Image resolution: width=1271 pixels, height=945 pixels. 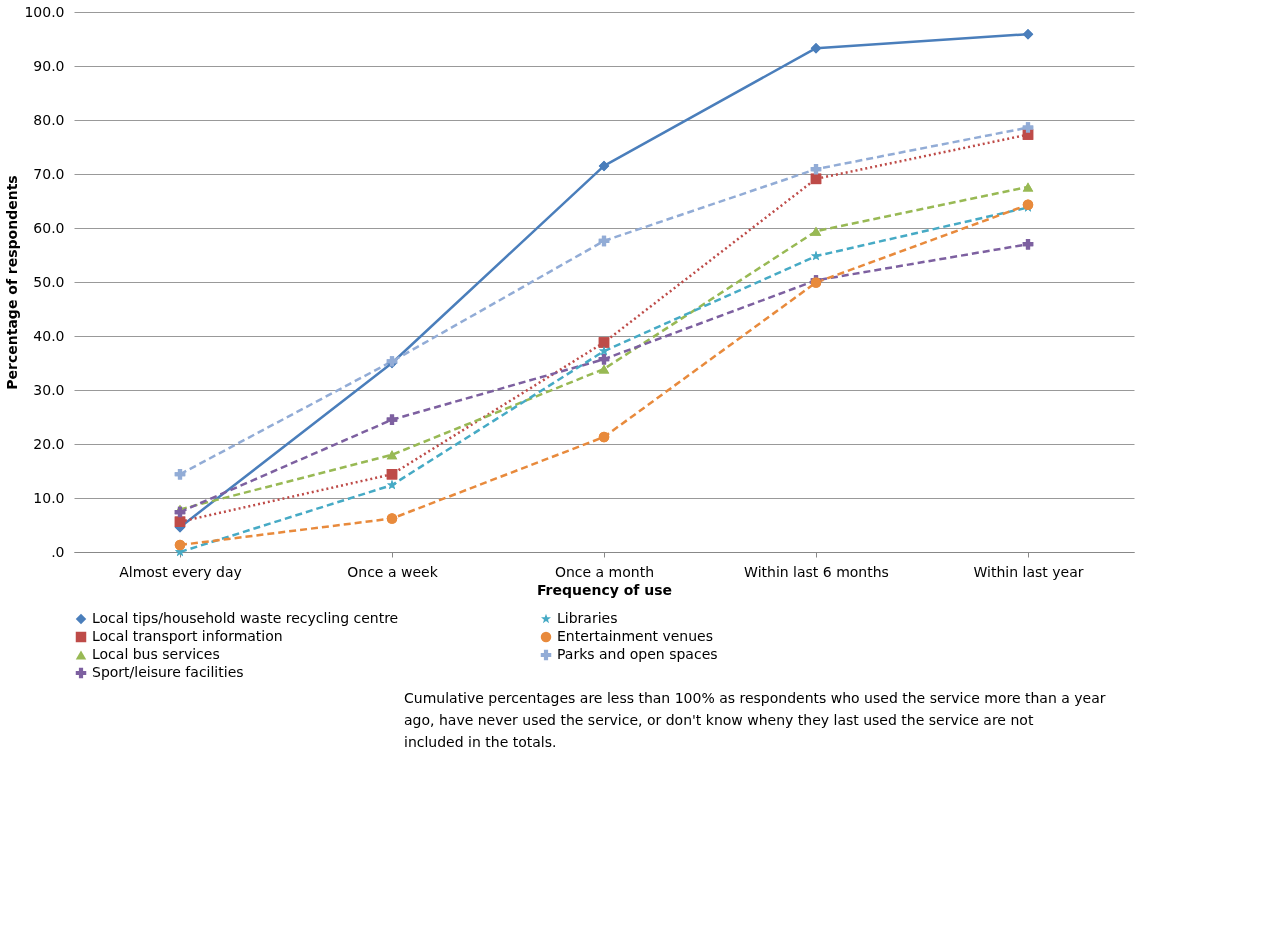 What do you see at coordinates (816, 571) in the screenshot?
I see `x-tick-label: Within last 6 months` at bounding box center [816, 571].